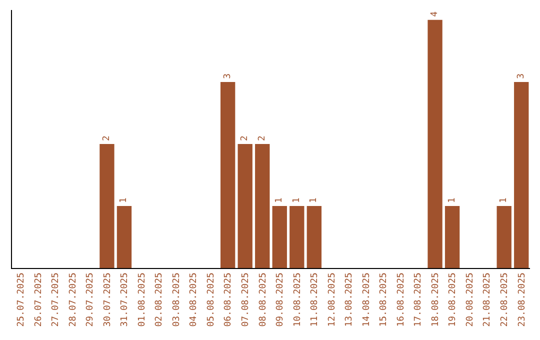  I want to click on x-tick-label: 03.08.2025, so click(177, 299).